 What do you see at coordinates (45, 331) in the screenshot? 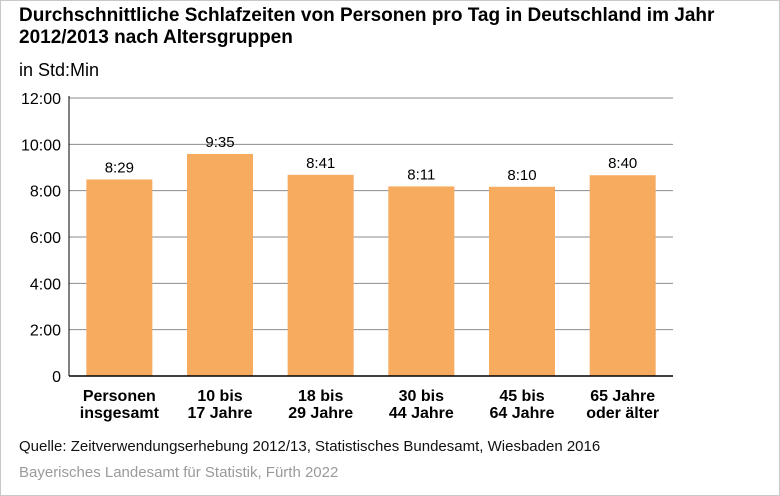
I see `y-tick-label: 2:00` at bounding box center [45, 331].